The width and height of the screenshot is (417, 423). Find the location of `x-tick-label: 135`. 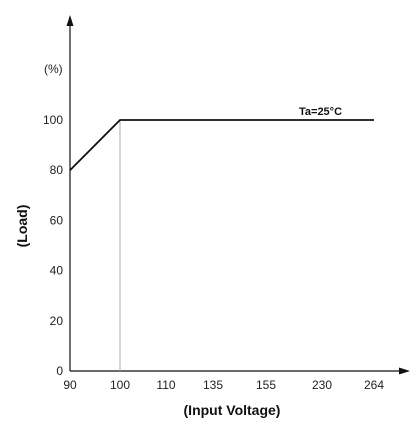

x-tick-label: 135 is located at coordinates (213, 385).